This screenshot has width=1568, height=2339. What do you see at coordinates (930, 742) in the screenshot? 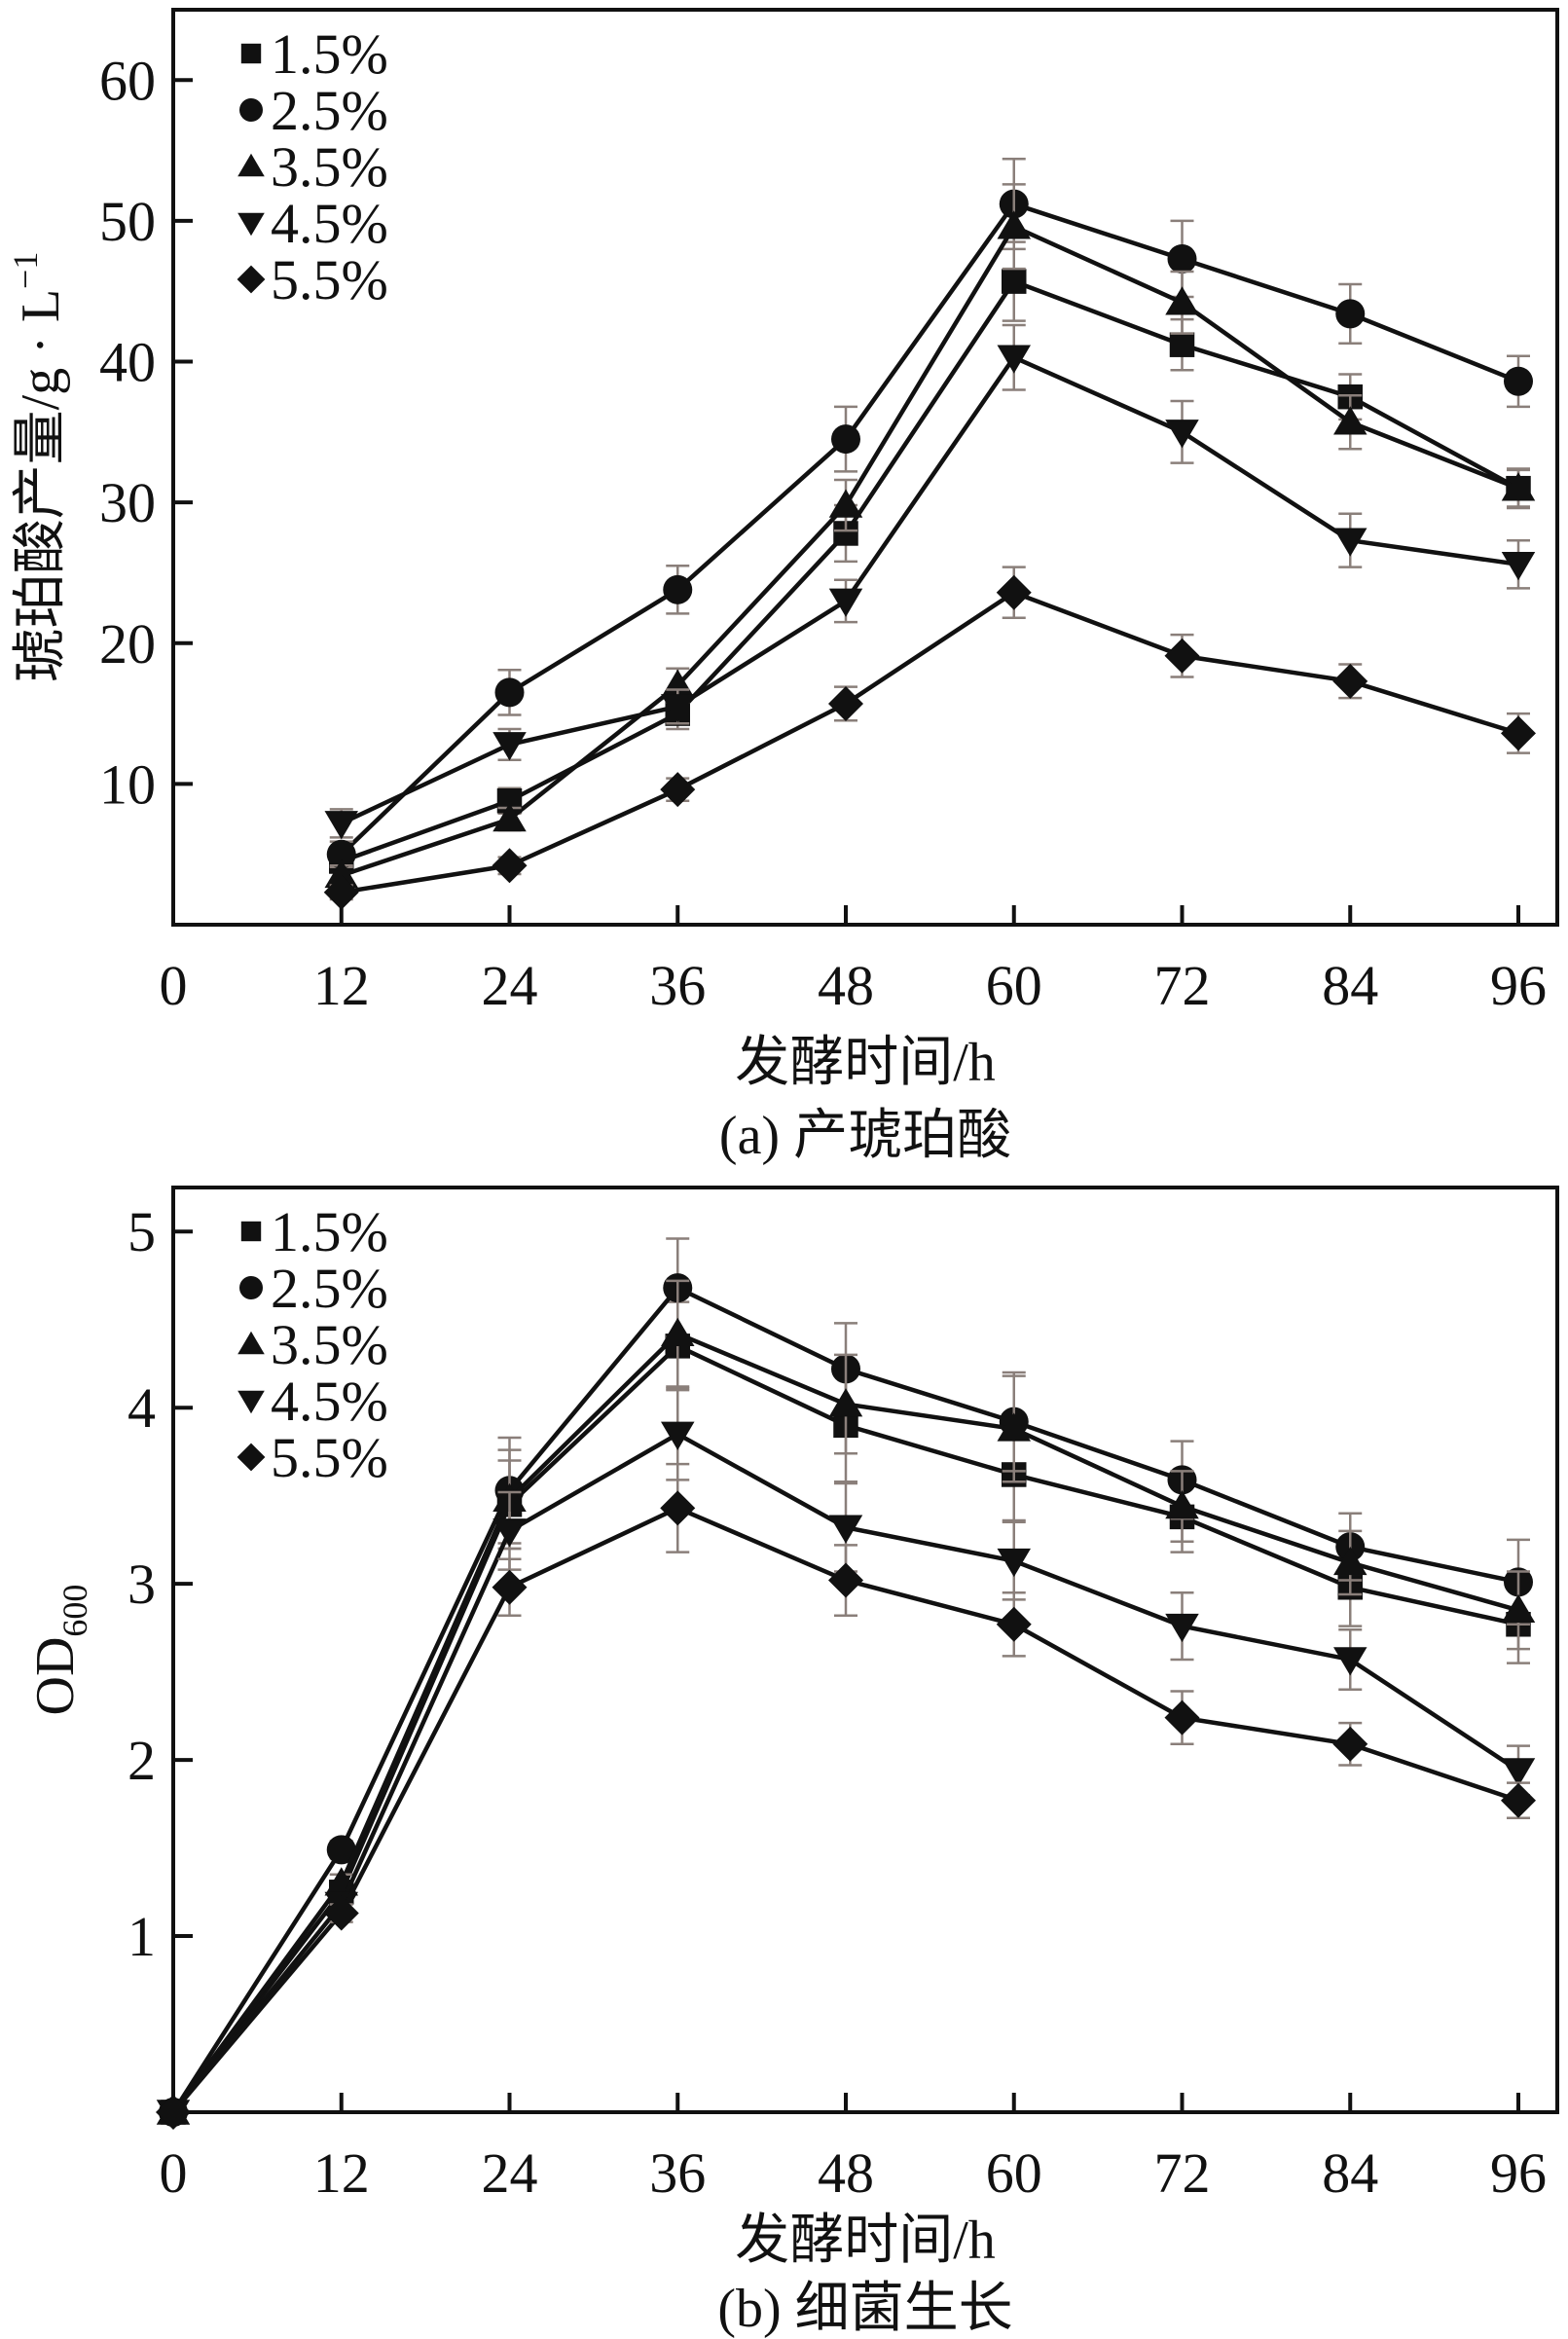
I see `series-line` at bounding box center [930, 742].